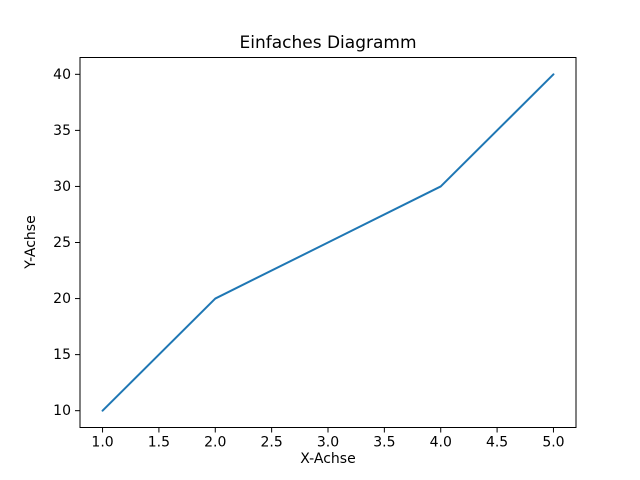 The width and height of the screenshot is (640, 480). I want to click on y-tick-label: 30, so click(62, 187).